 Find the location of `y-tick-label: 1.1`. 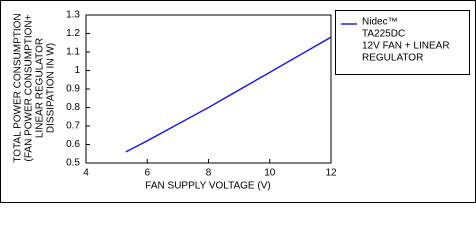

y-tick-label: 1.1 is located at coordinates (73, 52).